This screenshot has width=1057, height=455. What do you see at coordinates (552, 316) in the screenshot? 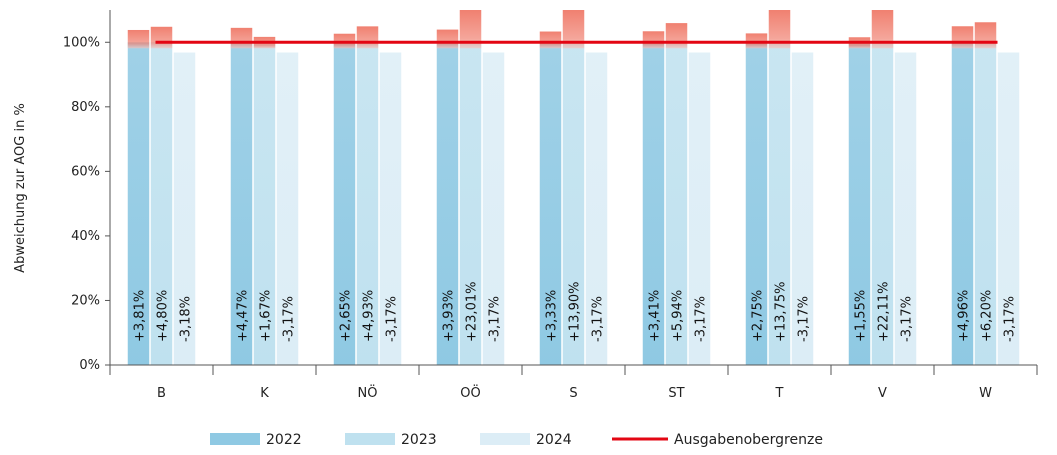
I see `bar-label-2022-S: +3,33%` at bounding box center [552, 316].